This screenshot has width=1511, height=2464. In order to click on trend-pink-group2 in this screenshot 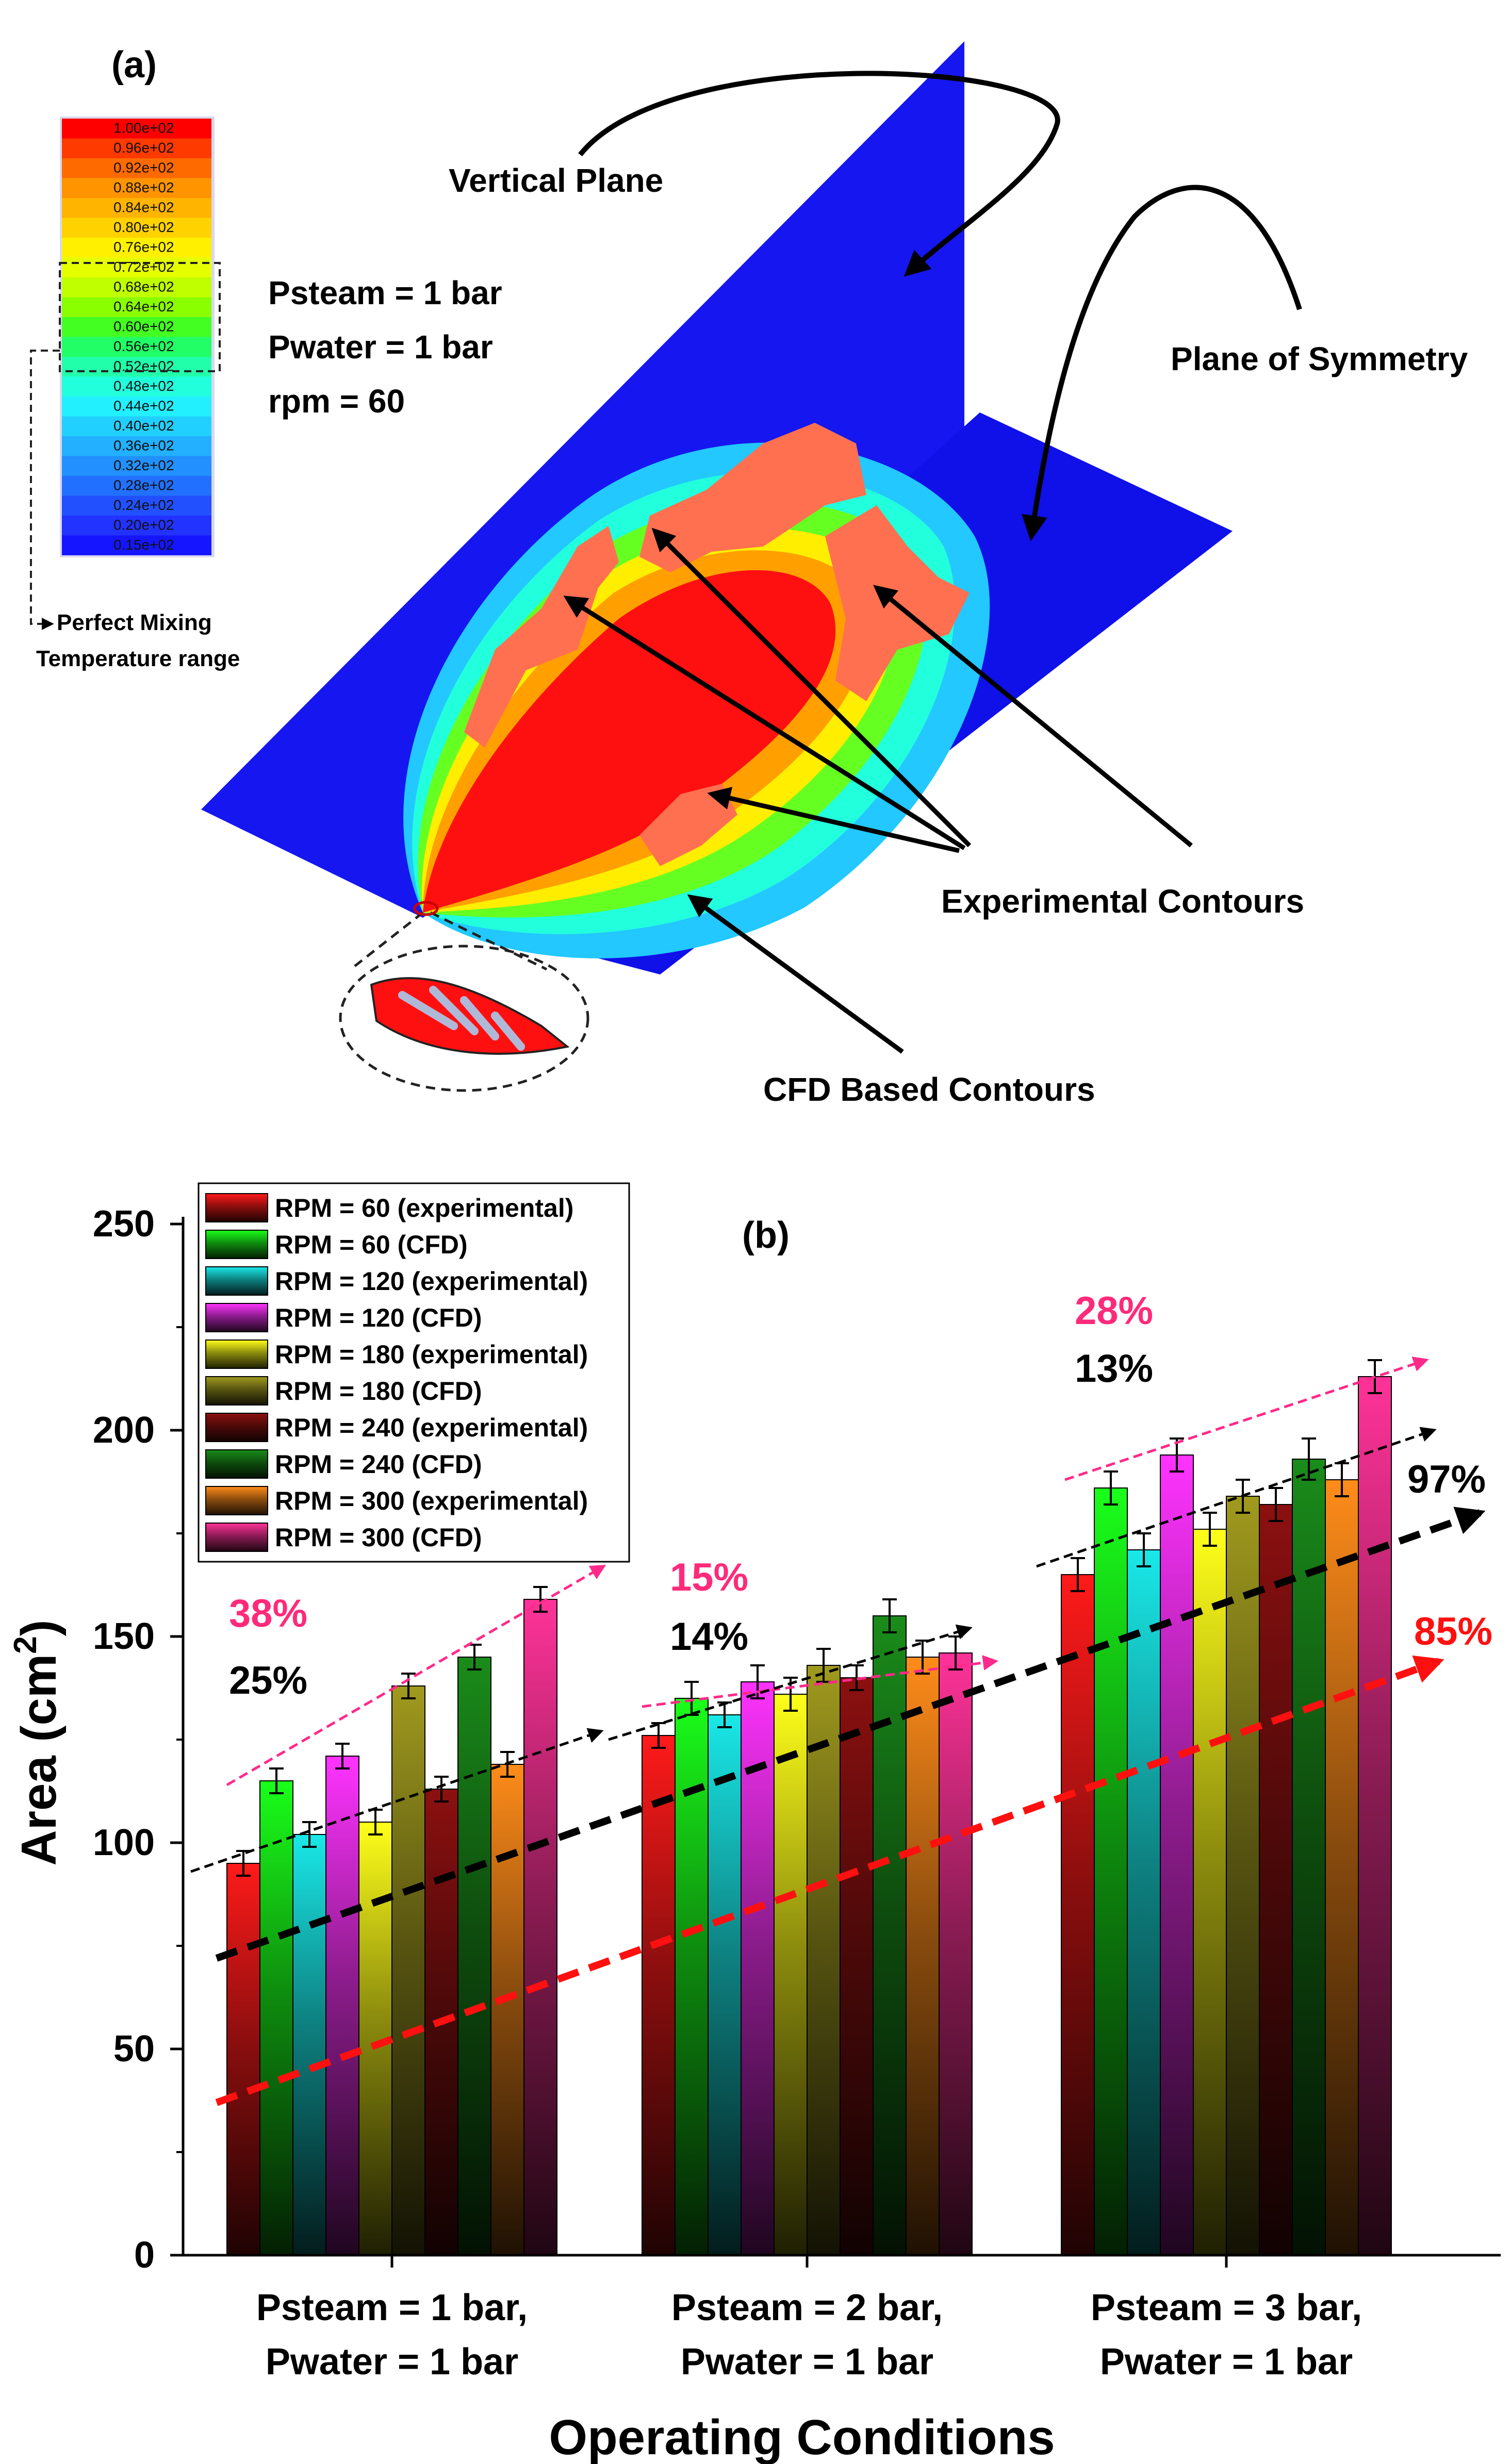, I will do `click(820, 1681)`.